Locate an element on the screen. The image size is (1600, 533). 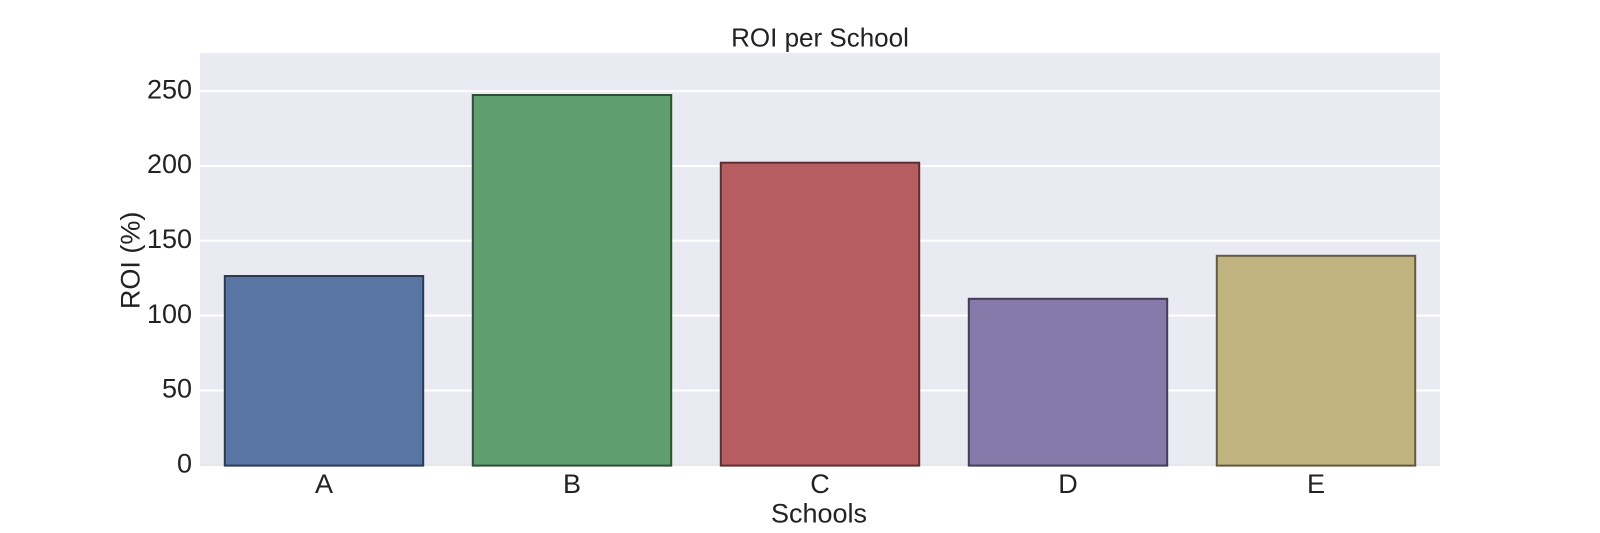
svg-text: D is located at coordinates (1068, 484).